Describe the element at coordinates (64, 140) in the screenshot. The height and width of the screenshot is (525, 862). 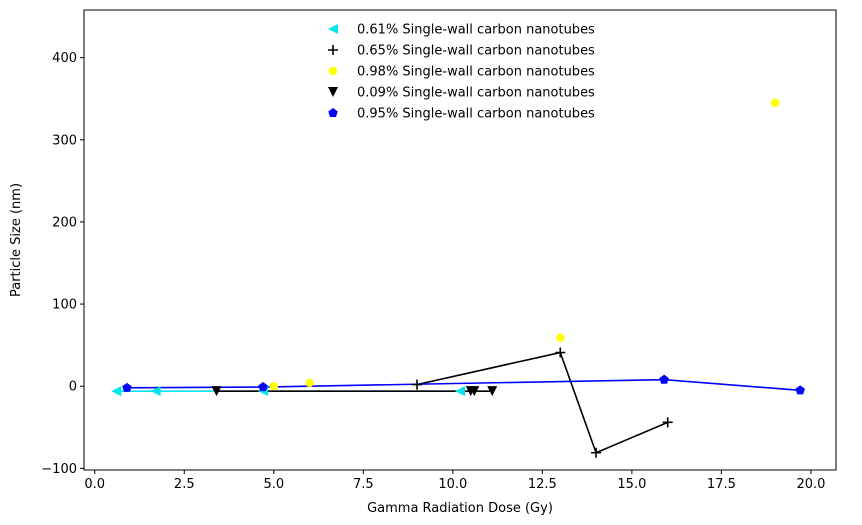
I see `y-tick-label: 300` at that location.